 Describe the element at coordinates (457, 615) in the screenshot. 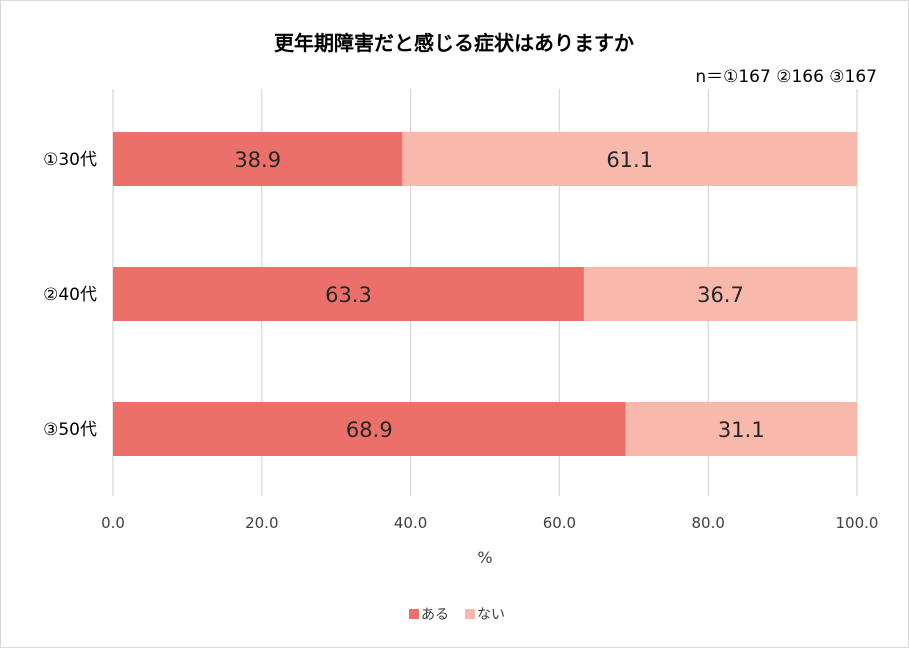

I see `legend: ある ない` at that location.